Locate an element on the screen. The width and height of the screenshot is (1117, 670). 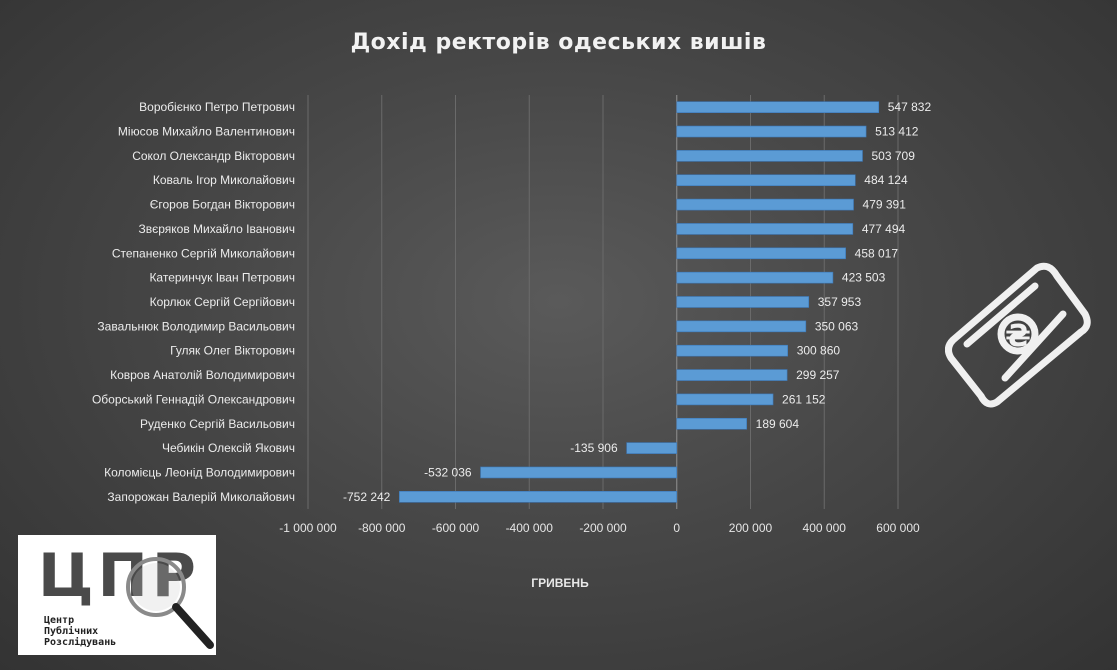
chart-title: Дохід ректорів одеських вишів is located at coordinates (558, 42).